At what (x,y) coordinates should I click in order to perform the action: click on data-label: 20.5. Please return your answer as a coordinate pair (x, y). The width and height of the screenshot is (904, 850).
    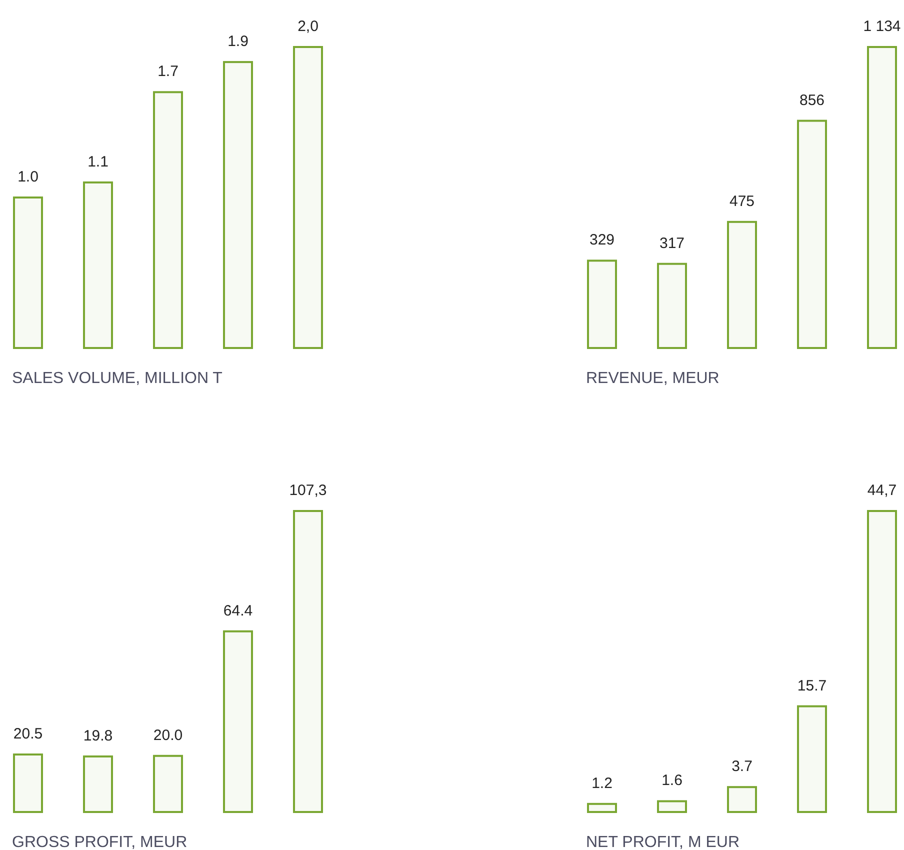
    Looking at the image, I should click on (28, 733).